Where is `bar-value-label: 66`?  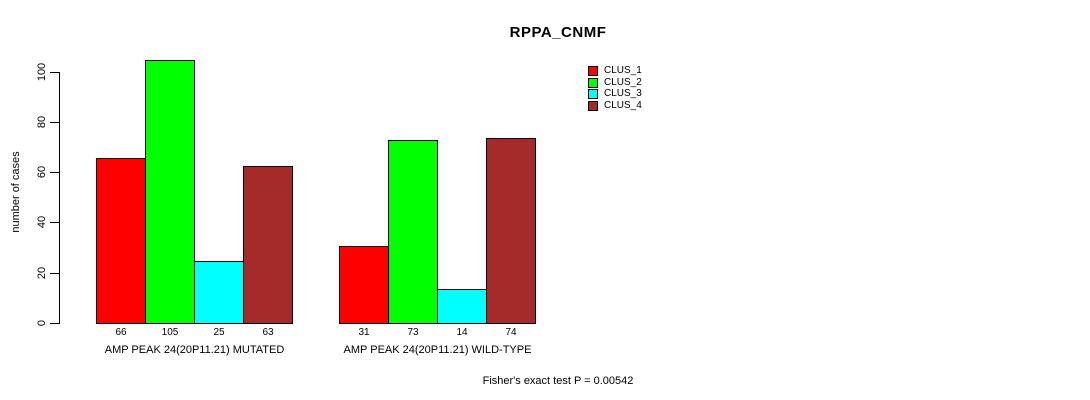
bar-value-label: 66 is located at coordinates (121, 332).